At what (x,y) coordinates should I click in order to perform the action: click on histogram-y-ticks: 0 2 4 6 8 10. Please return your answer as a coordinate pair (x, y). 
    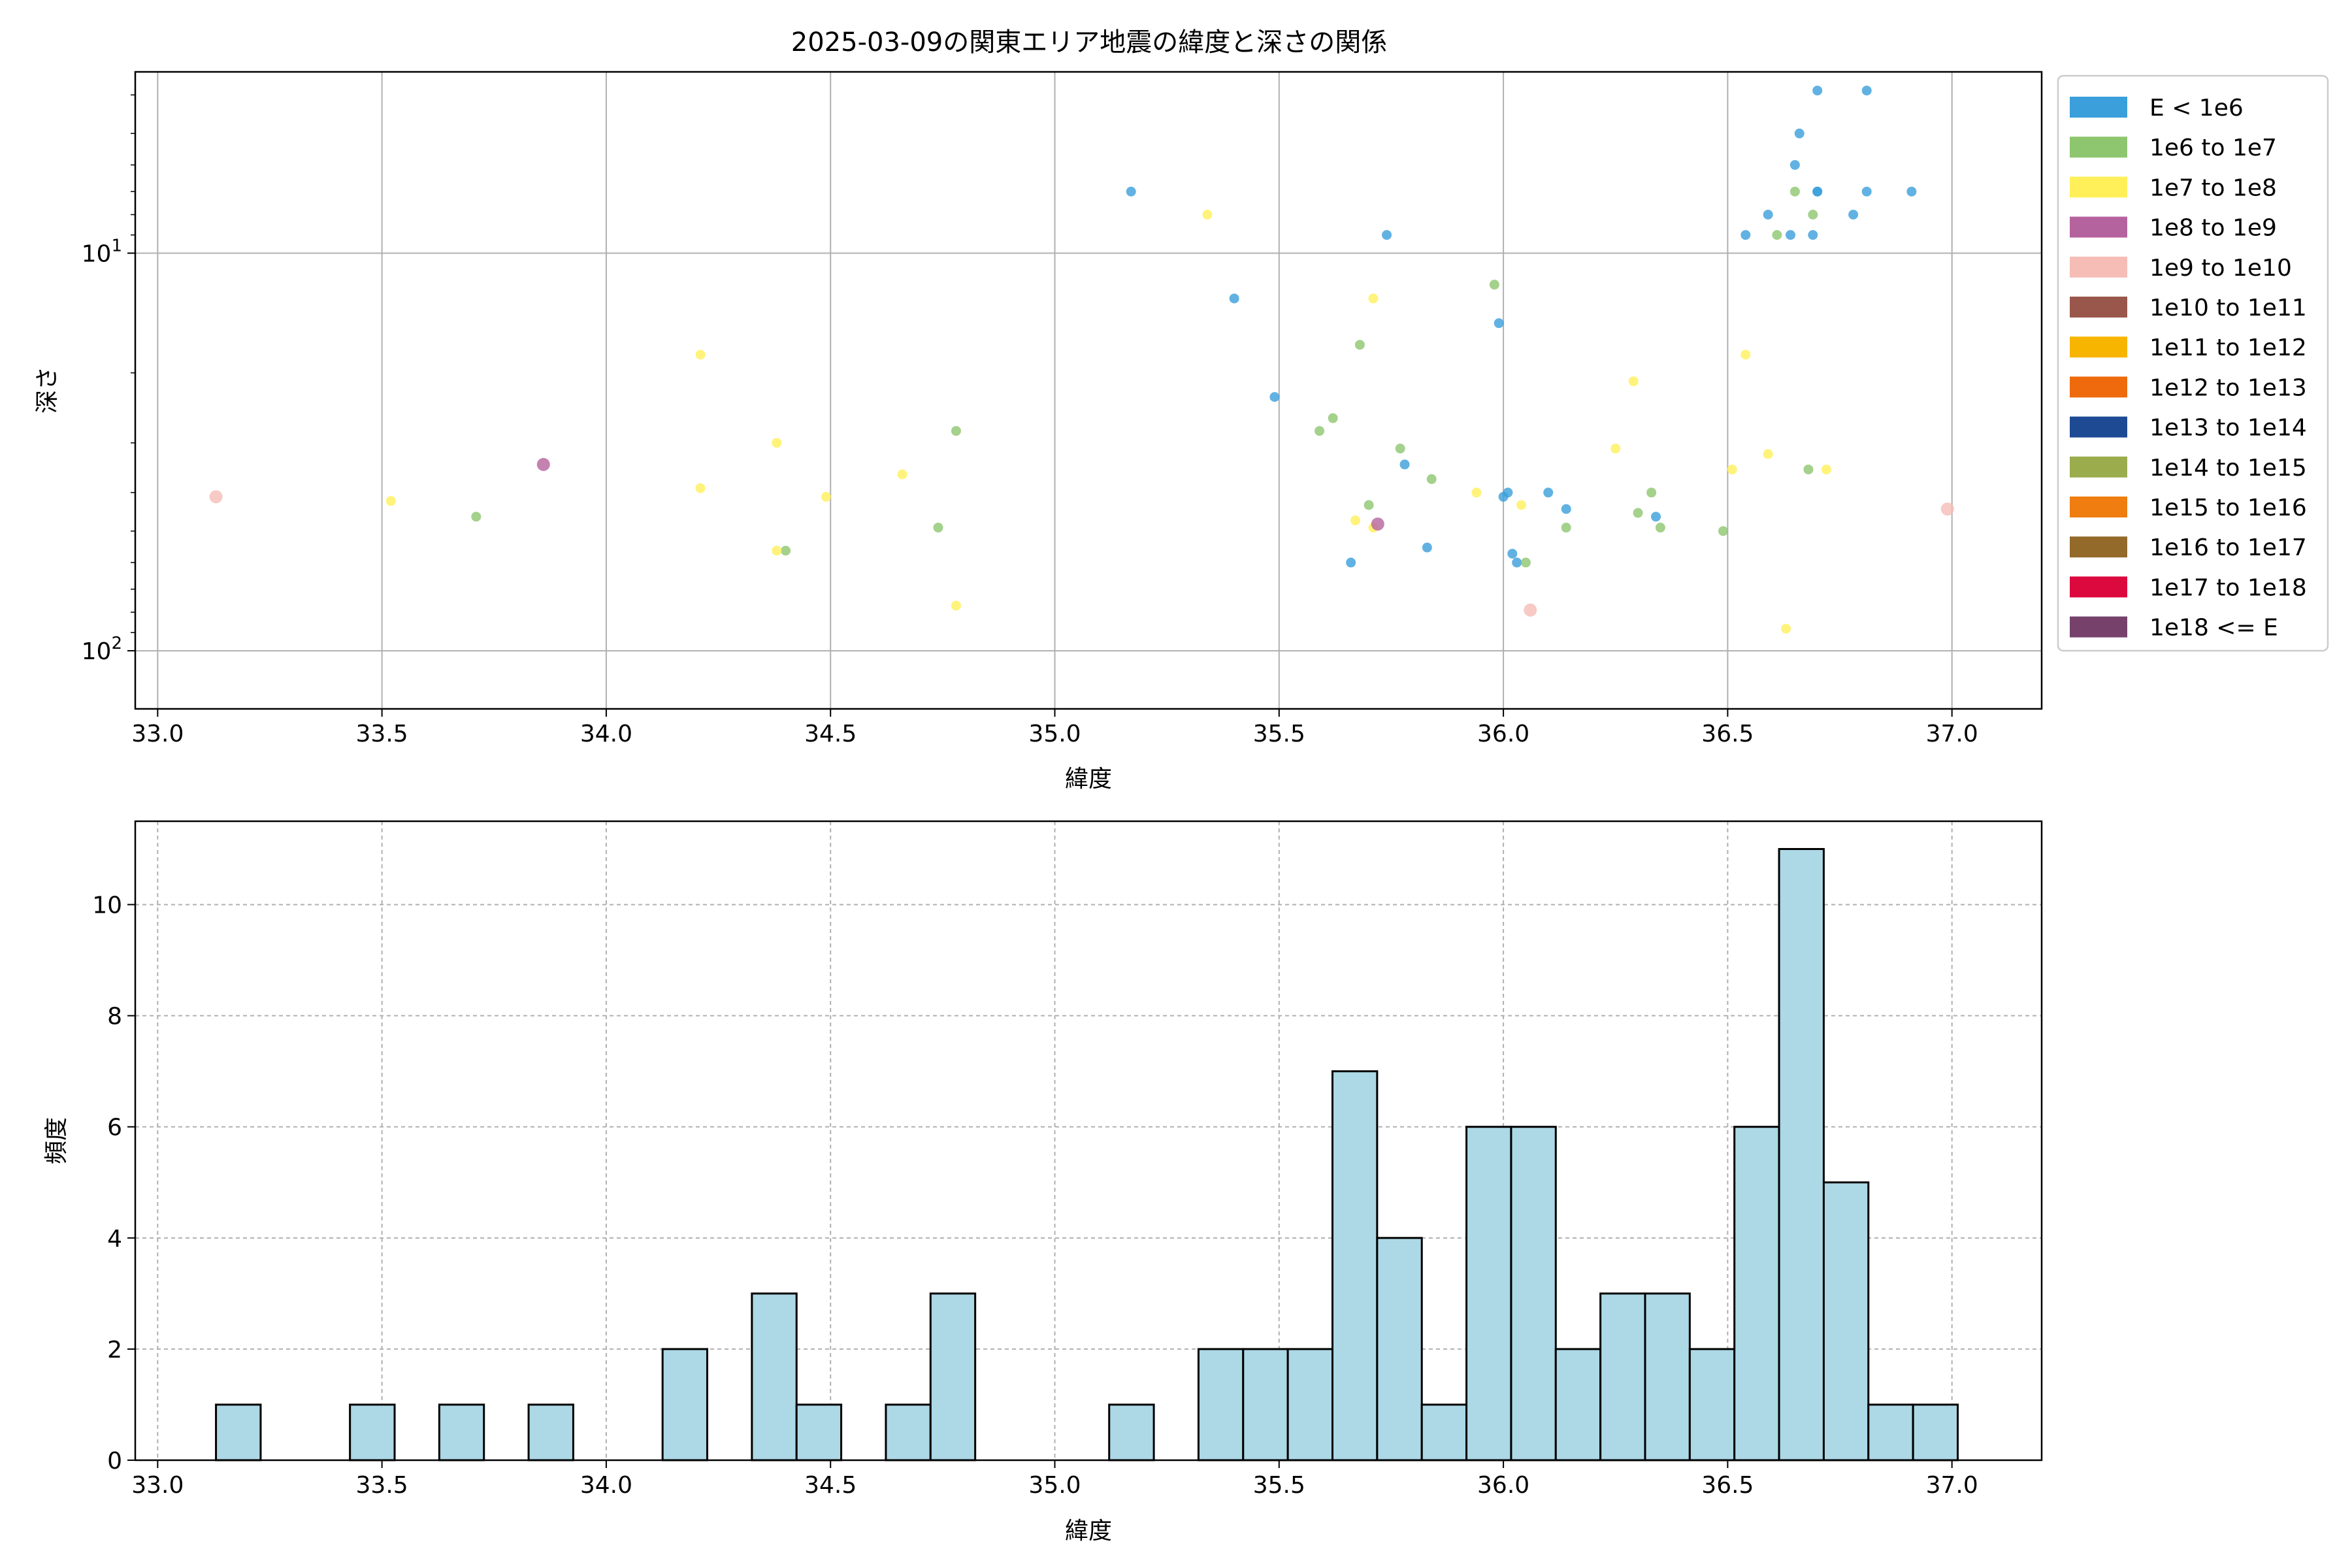
    Looking at the image, I should click on (113, 1183).